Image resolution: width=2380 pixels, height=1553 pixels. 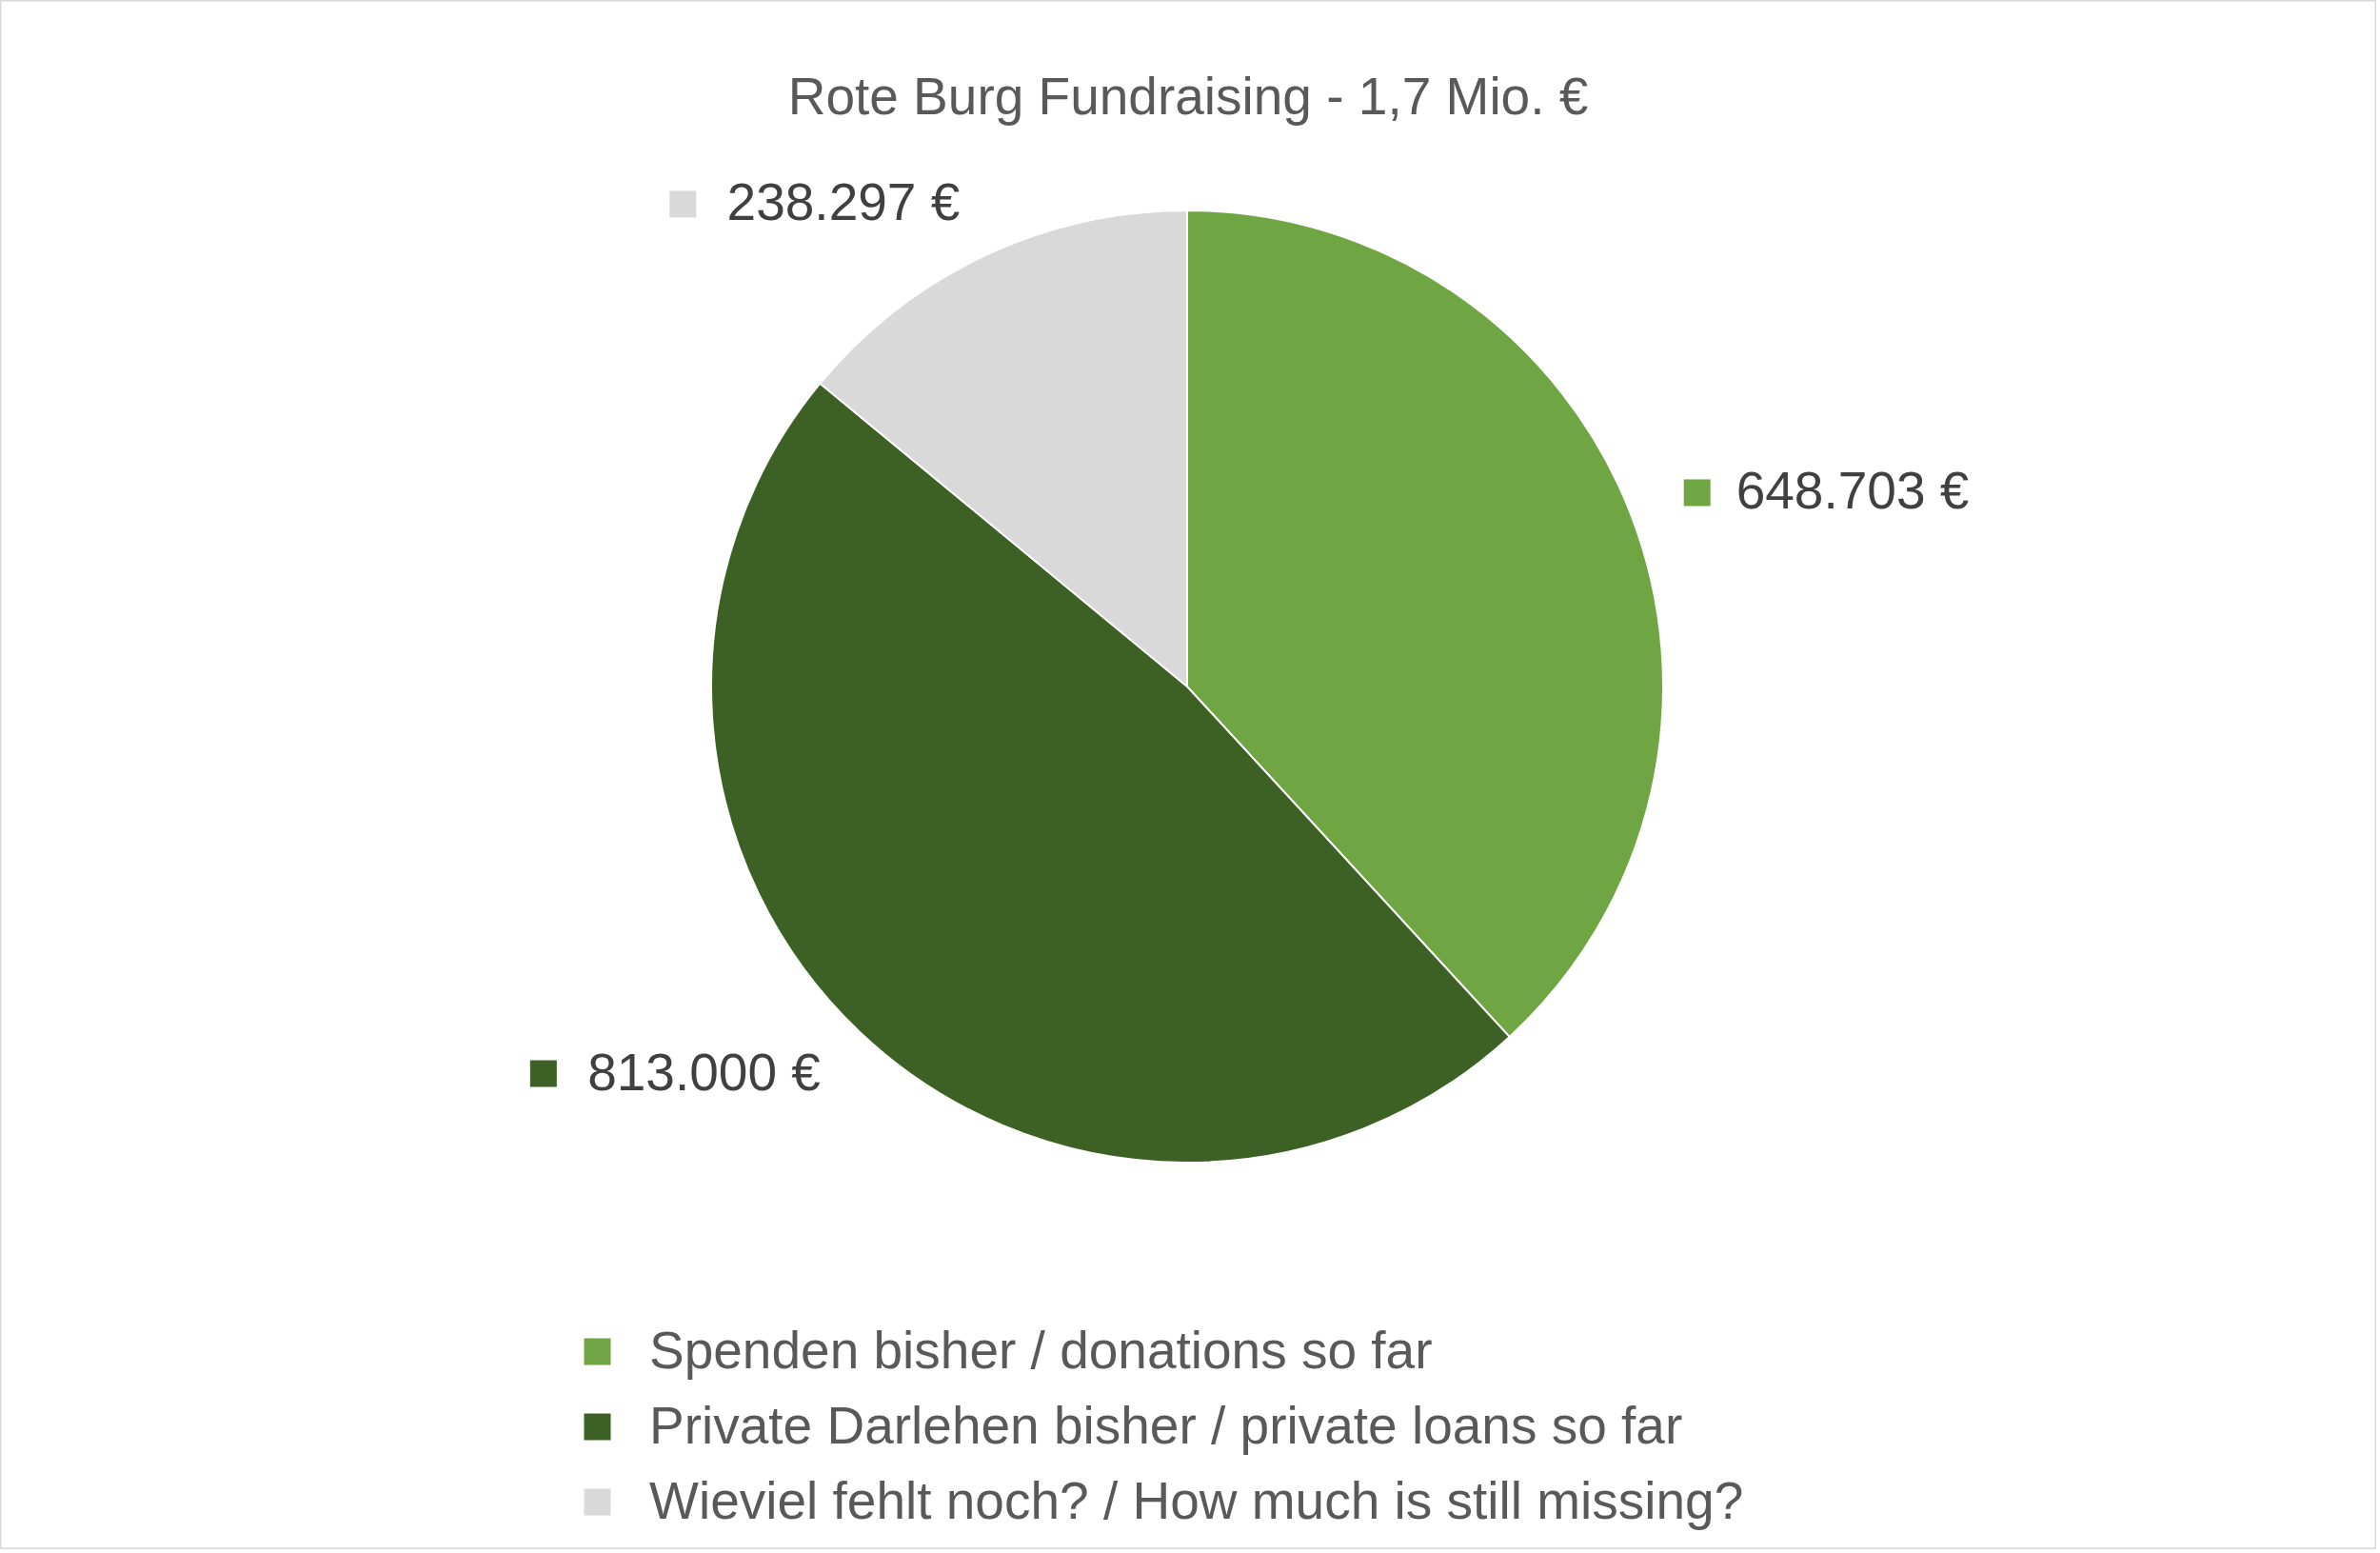 I want to click on data-label: 813.000 €, so click(x=704, y=1072).